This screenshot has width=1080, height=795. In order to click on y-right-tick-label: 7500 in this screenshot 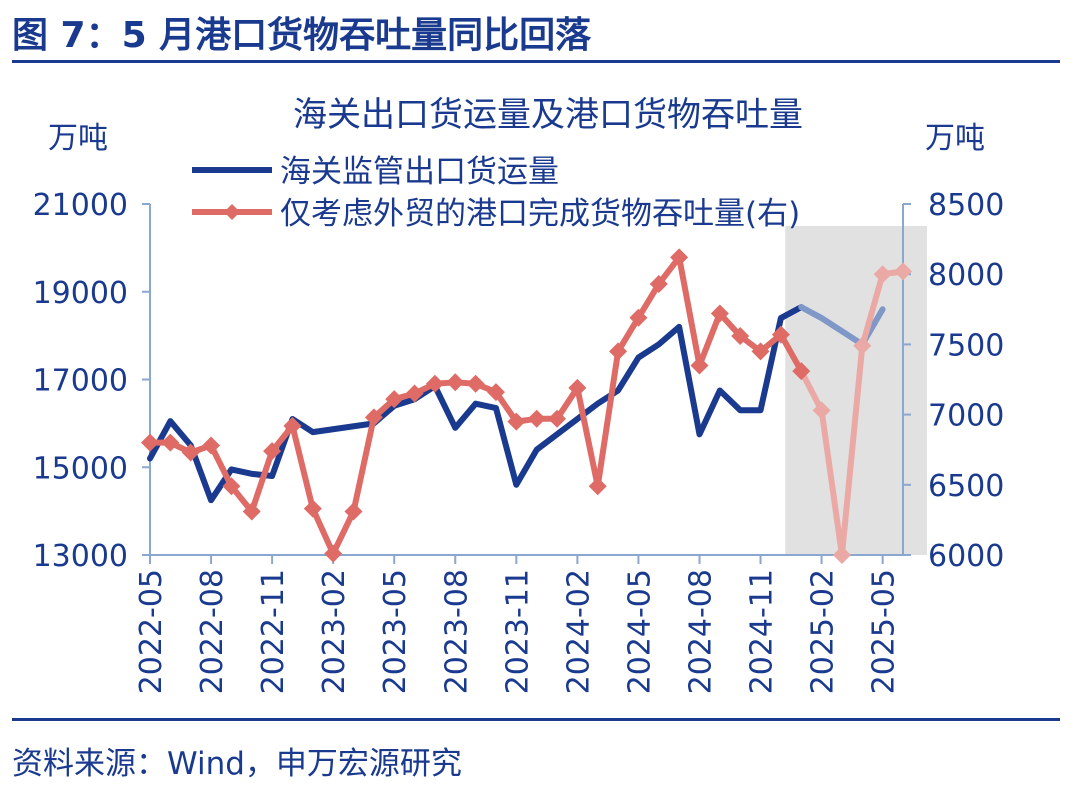, I will do `click(966, 345)`.